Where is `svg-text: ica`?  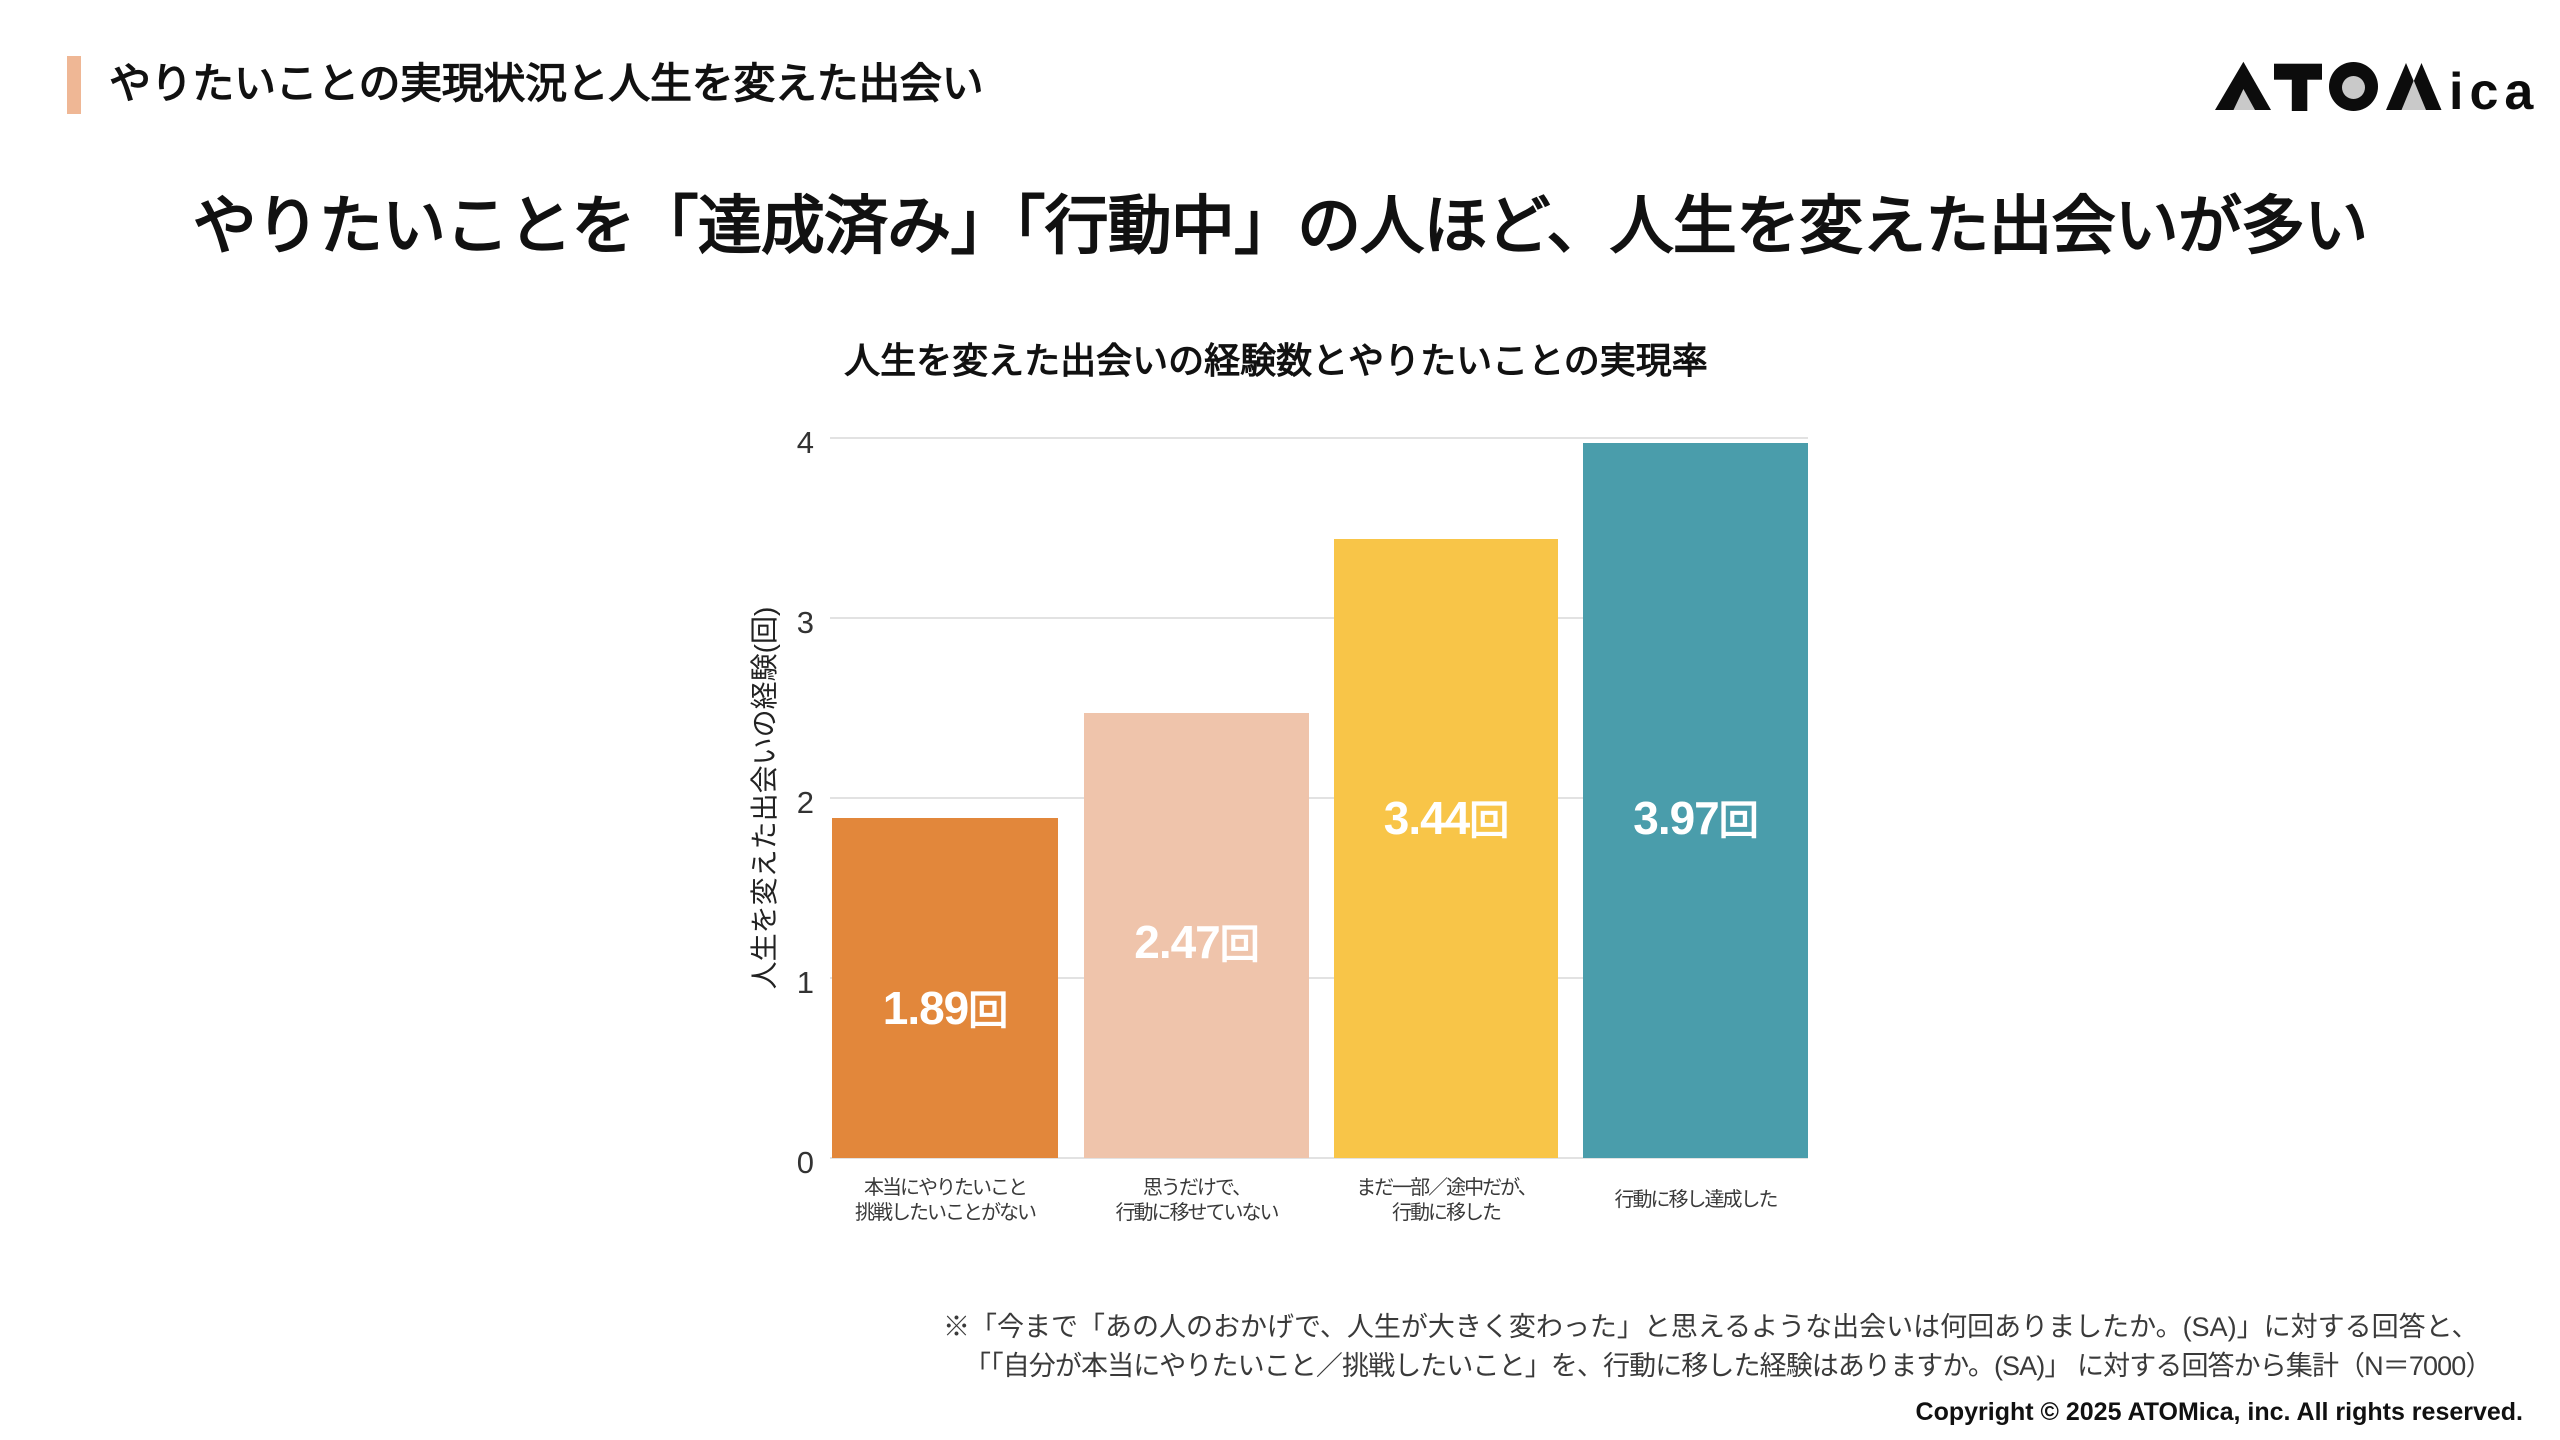 svg-text: ica is located at coordinates (2494, 90).